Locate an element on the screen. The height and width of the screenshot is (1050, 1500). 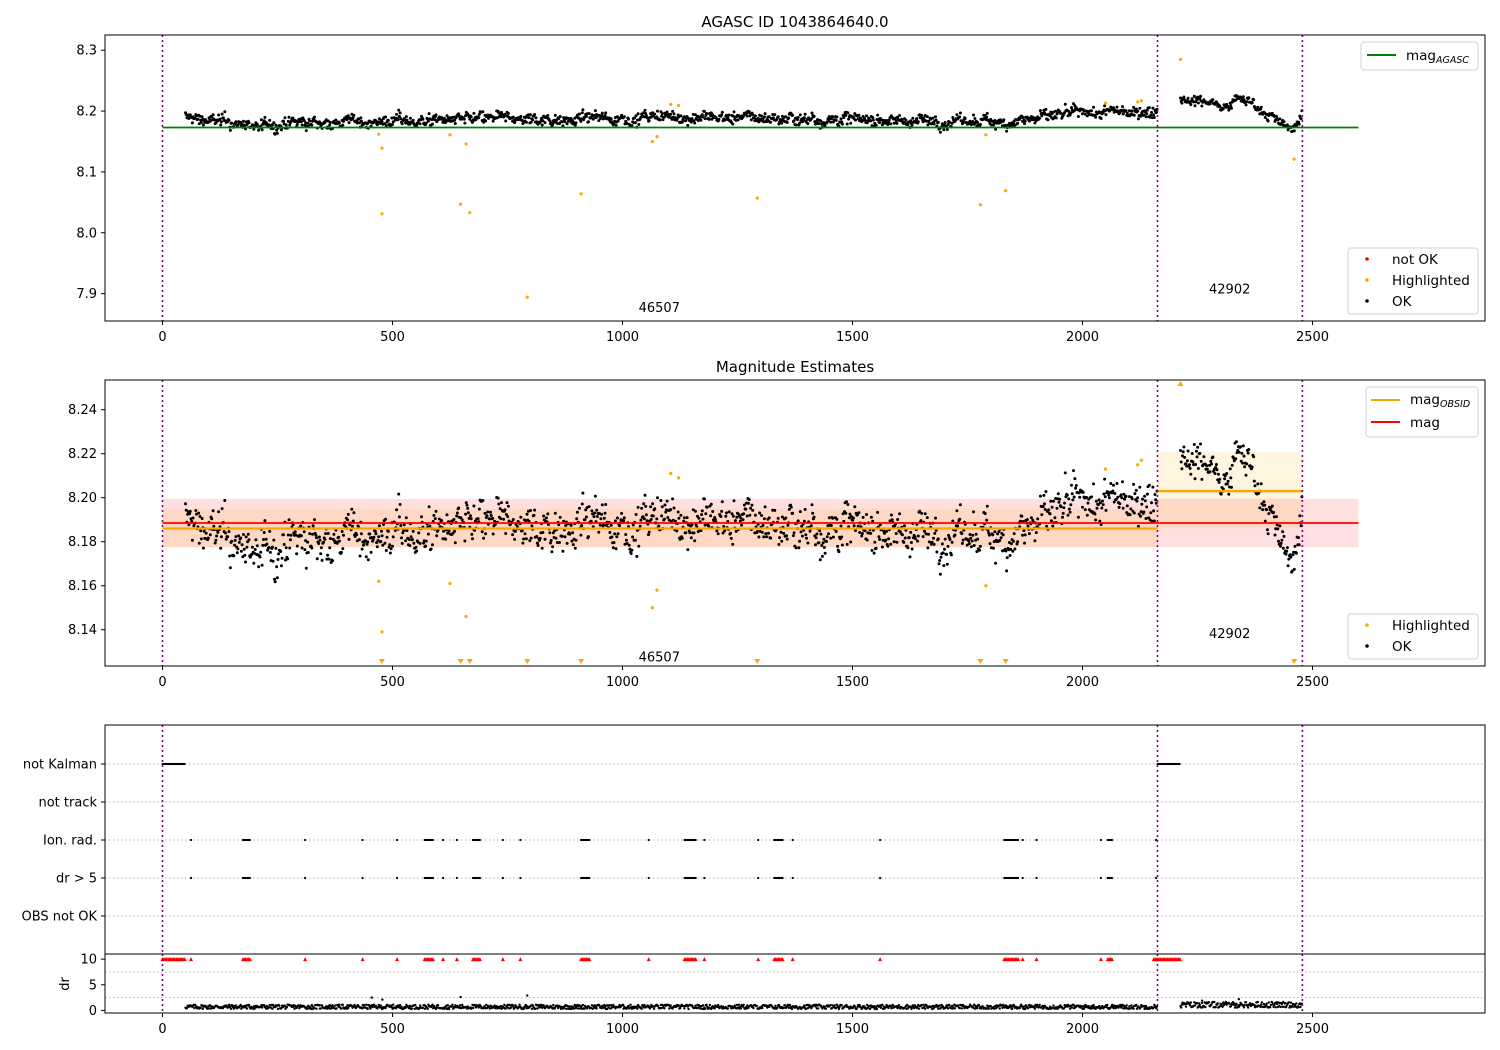
y-tick-label: 8.22 is located at coordinates (82, 454).